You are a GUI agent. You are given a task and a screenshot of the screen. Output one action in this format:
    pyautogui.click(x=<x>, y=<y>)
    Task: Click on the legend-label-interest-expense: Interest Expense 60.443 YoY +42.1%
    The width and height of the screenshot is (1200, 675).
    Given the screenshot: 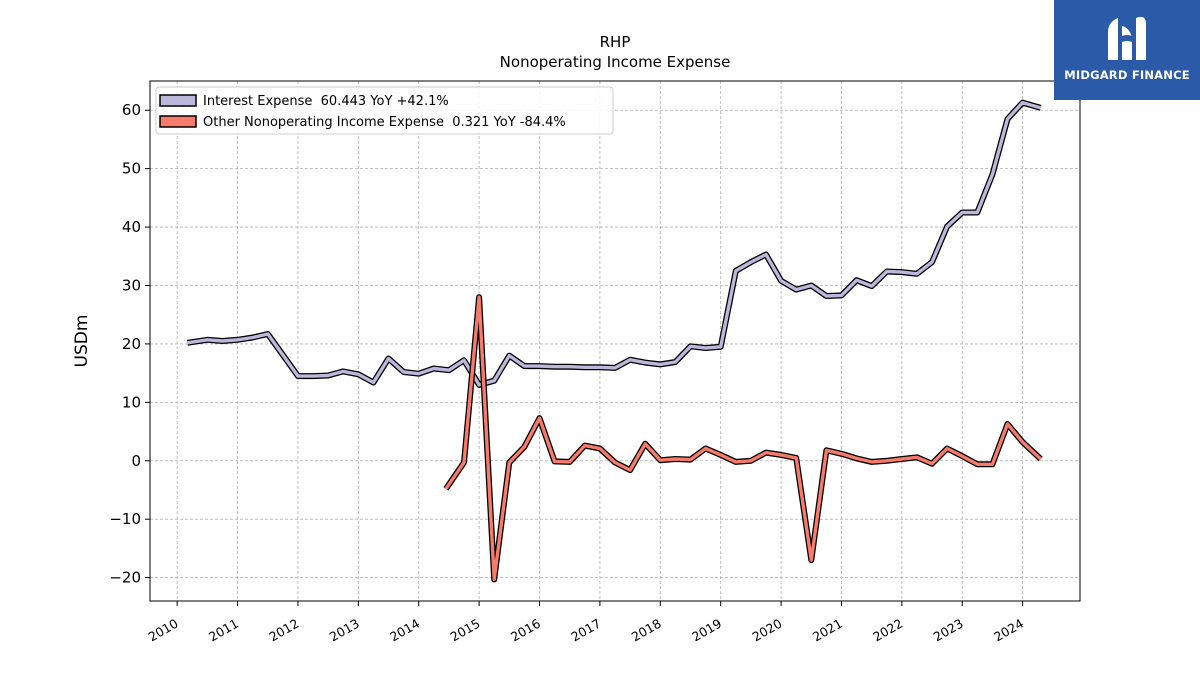 What is the action you would take?
    pyautogui.click(x=326, y=101)
    